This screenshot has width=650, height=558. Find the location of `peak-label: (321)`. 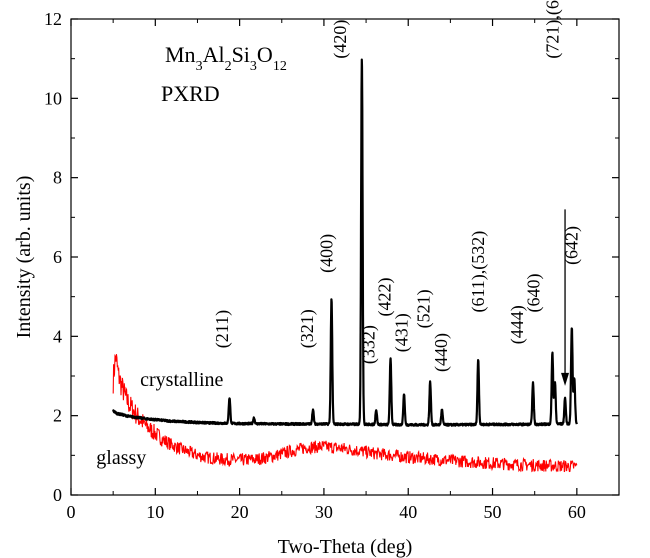

peak-label: (321) is located at coordinates (307, 328).